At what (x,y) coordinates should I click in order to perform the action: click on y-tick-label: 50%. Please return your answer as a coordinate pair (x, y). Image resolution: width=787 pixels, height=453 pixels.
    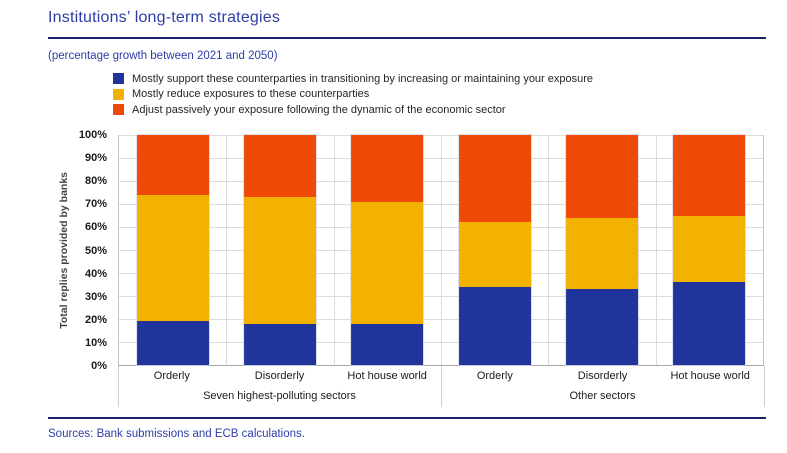
    Looking at the image, I should click on (95, 250).